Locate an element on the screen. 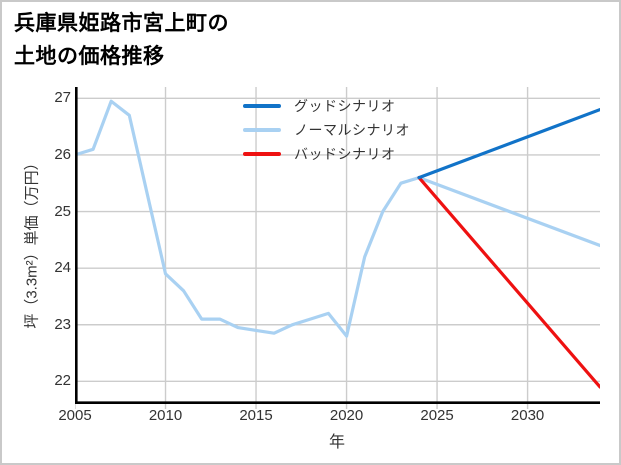  bad-scenario-legend-label: バッドシナリオ is located at coordinates (345, 154).